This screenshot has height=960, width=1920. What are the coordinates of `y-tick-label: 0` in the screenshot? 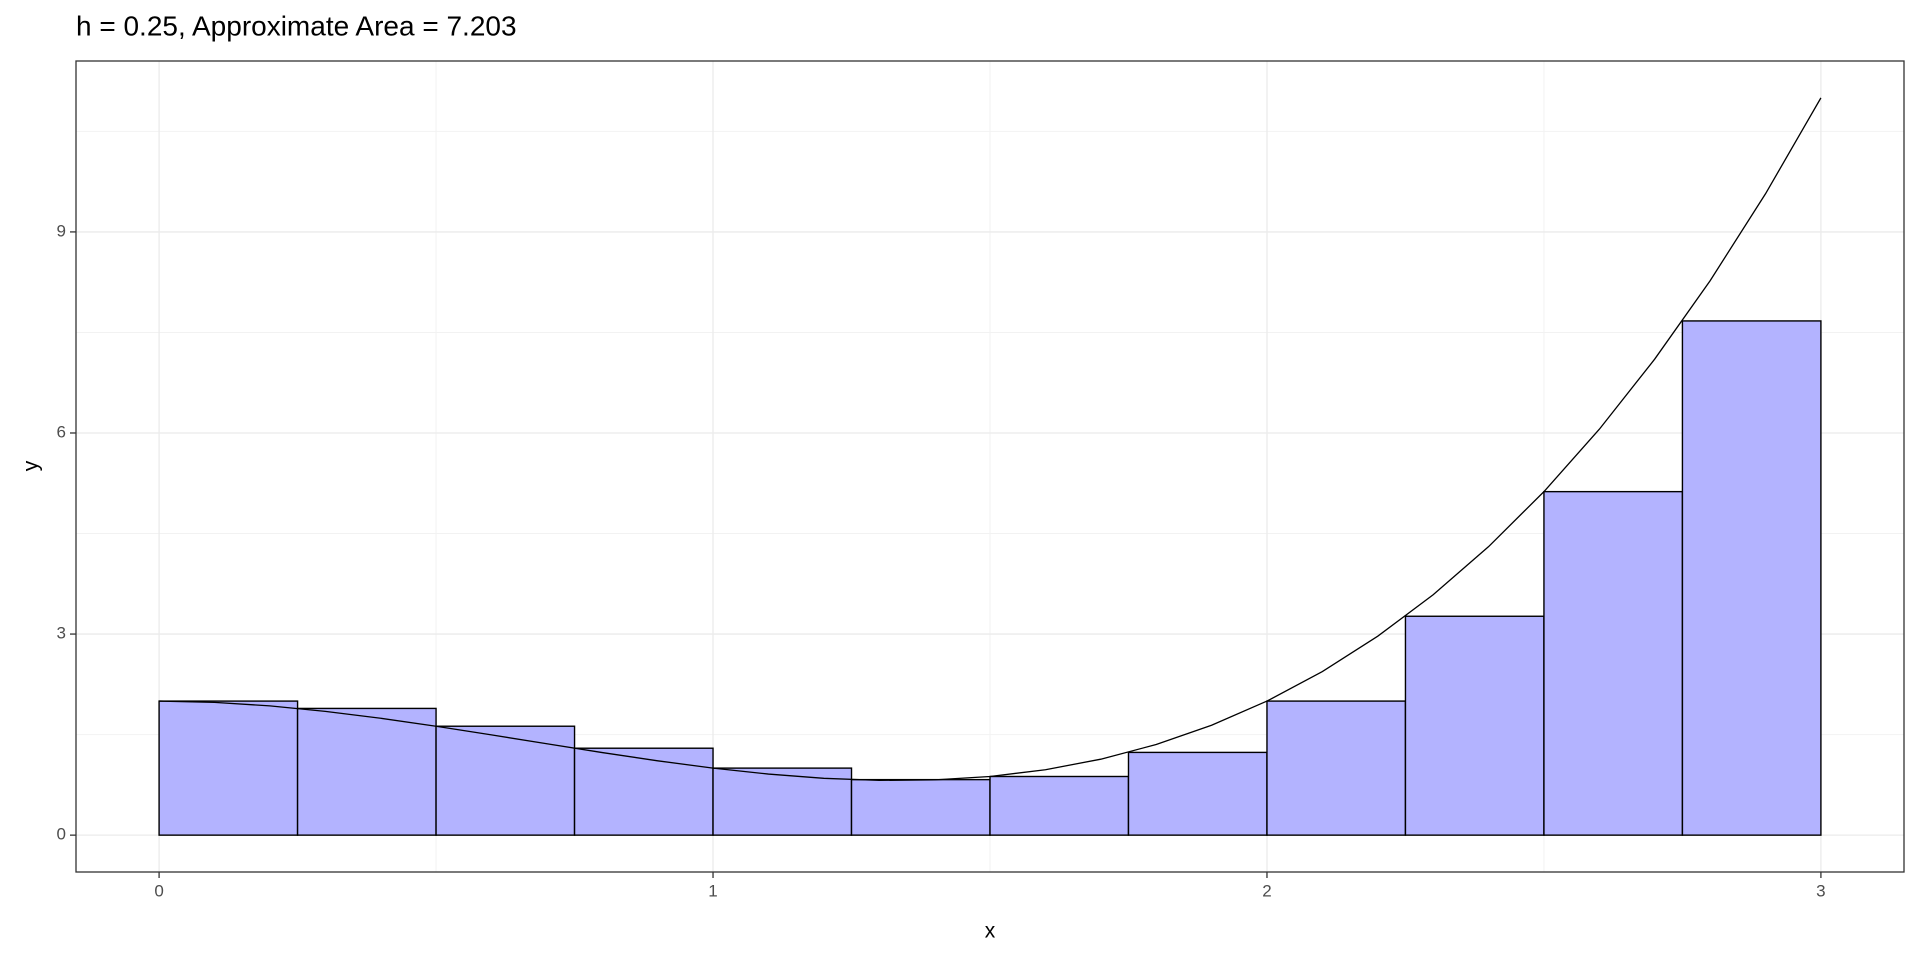 It's located at (61, 834).